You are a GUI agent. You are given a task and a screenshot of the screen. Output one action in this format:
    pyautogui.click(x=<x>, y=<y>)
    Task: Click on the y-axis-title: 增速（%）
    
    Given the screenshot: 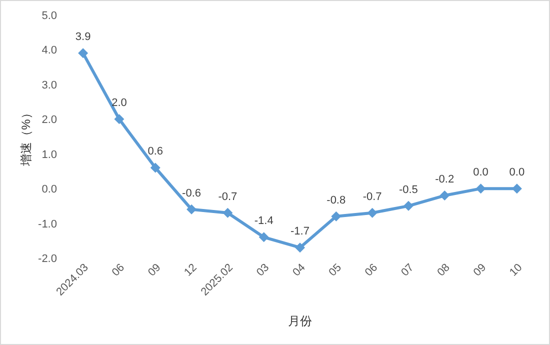 What is the action you would take?
    pyautogui.click(x=26, y=137)
    